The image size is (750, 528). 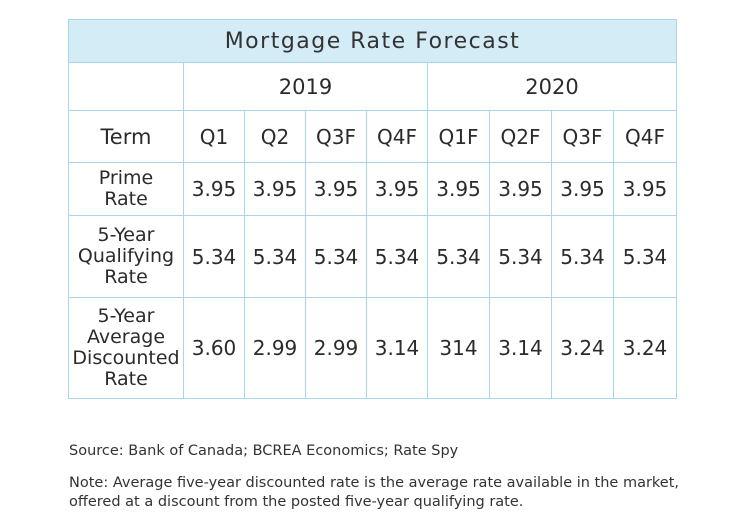 I want to click on row-label-line: Discounted, so click(x=126, y=358).